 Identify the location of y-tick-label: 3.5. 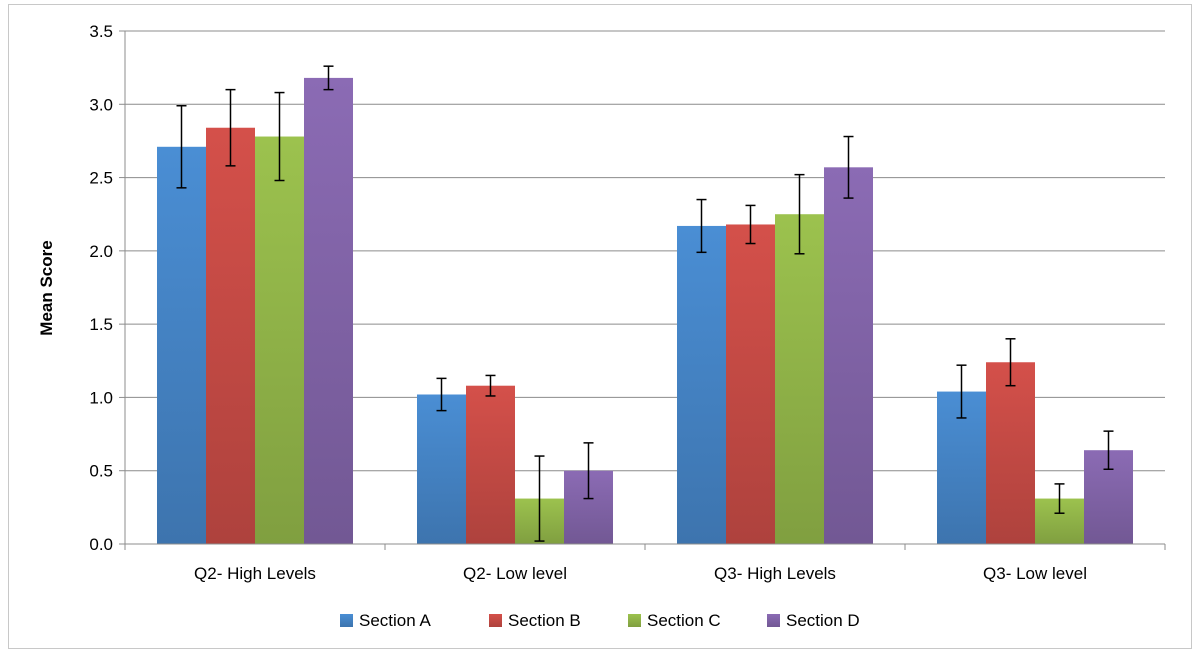
(101, 31).